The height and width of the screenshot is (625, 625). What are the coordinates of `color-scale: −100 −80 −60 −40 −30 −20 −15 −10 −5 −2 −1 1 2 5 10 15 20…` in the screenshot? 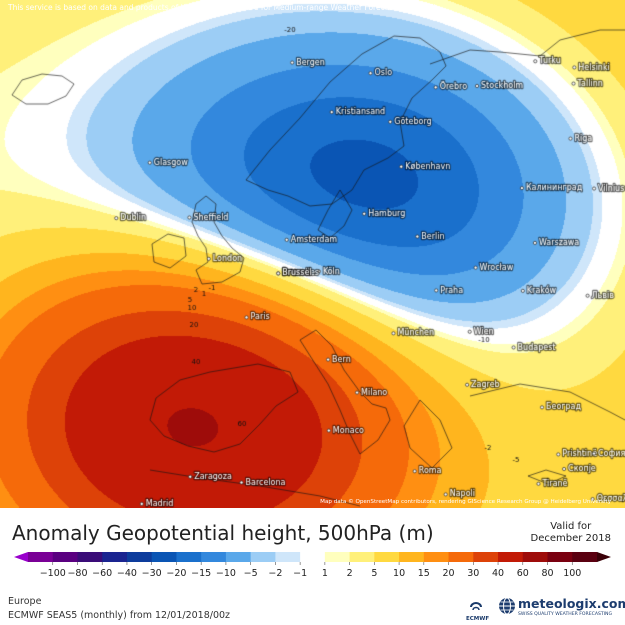 It's located at (312, 565).